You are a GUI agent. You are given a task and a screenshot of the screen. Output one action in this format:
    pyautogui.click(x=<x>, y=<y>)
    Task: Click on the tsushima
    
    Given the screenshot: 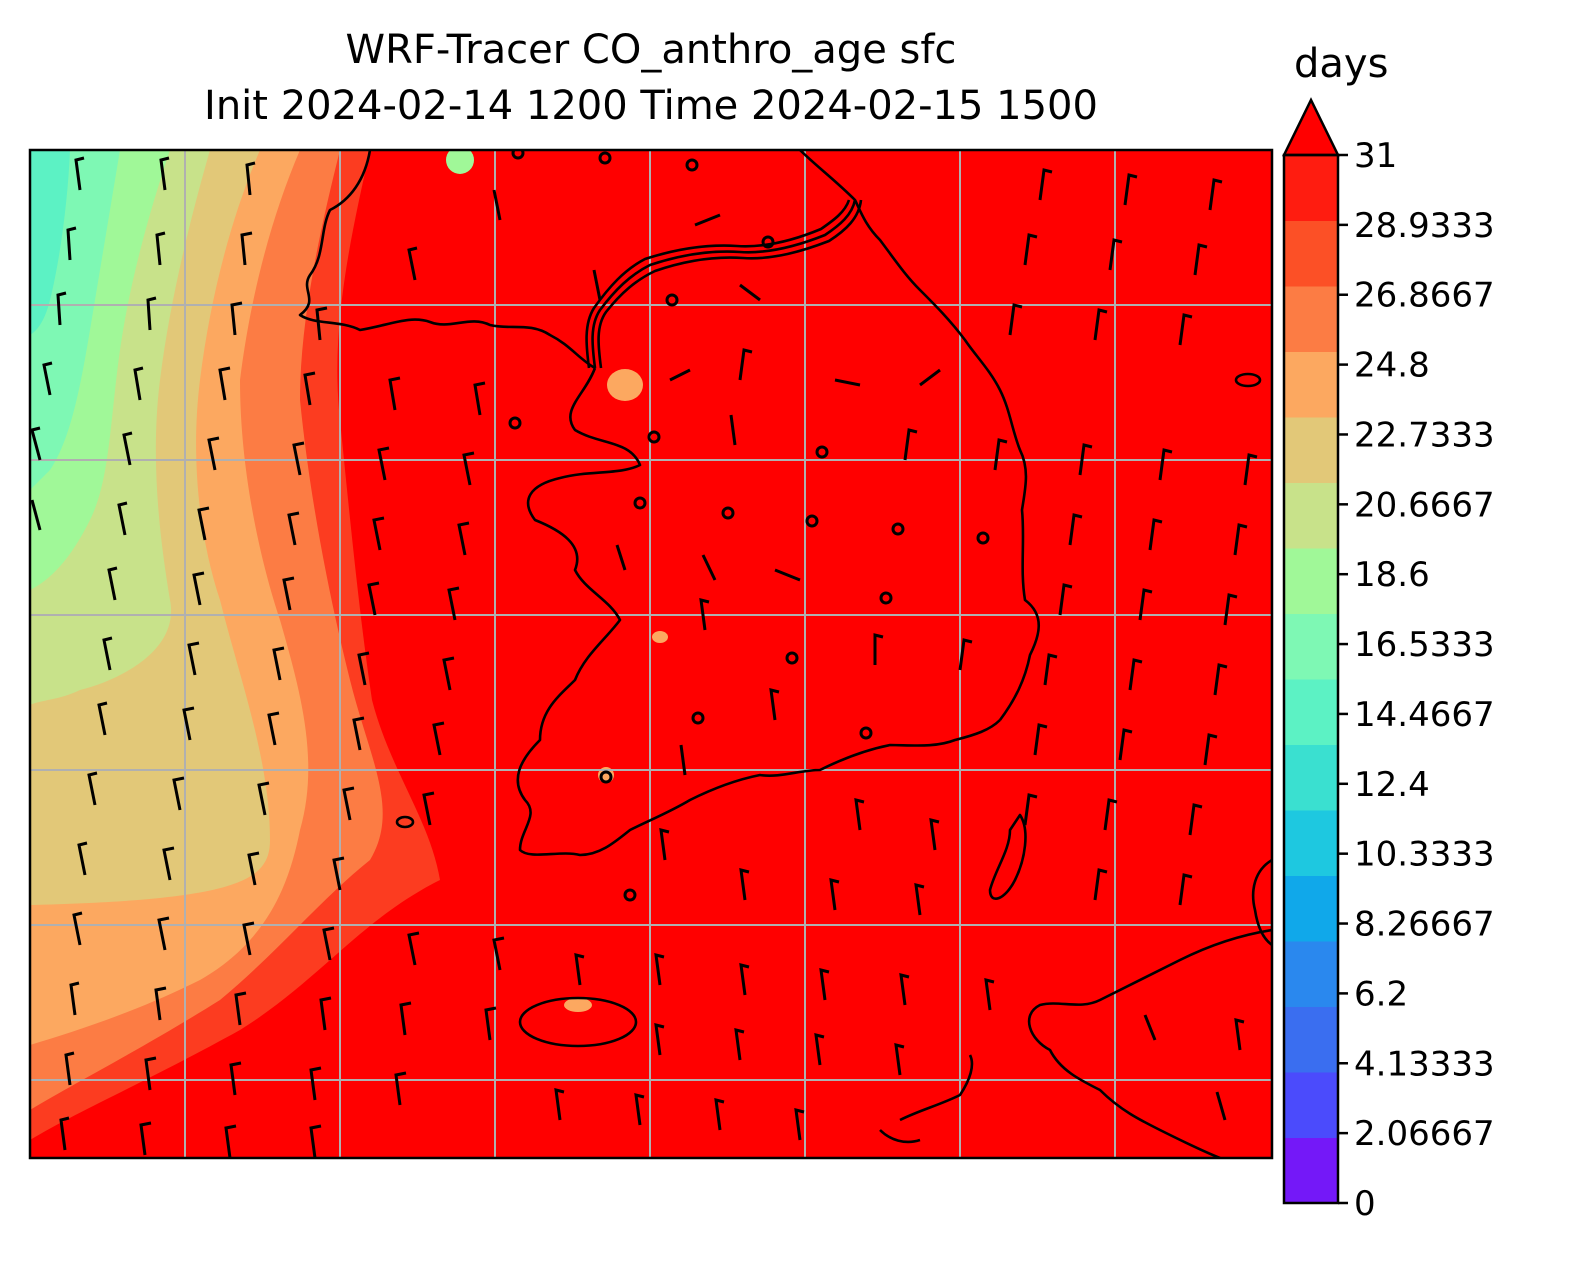 What is the action you would take?
    pyautogui.click(x=1007, y=856)
    